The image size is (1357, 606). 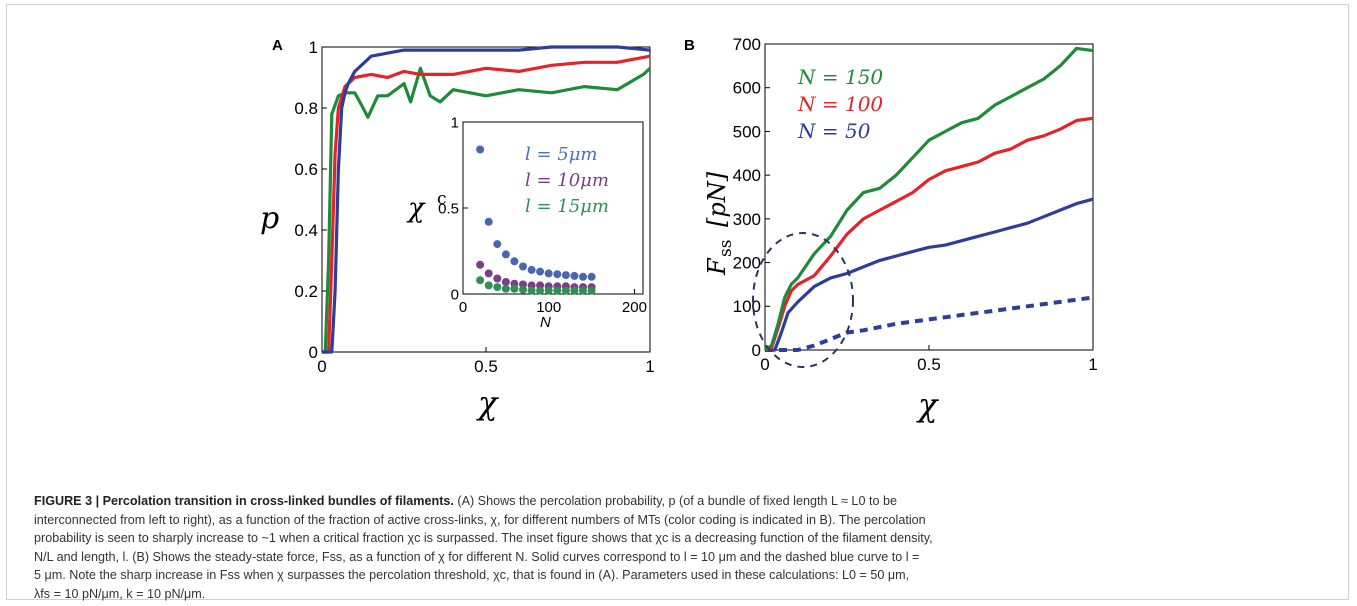 What do you see at coordinates (486, 366) in the screenshot?
I see `panel-a-xtick-label: 0.5` at bounding box center [486, 366].